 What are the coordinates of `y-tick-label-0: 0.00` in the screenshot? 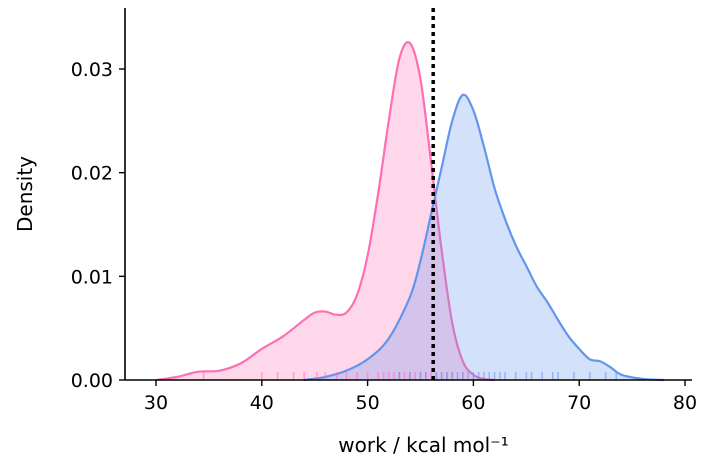 It's located at (92, 381).